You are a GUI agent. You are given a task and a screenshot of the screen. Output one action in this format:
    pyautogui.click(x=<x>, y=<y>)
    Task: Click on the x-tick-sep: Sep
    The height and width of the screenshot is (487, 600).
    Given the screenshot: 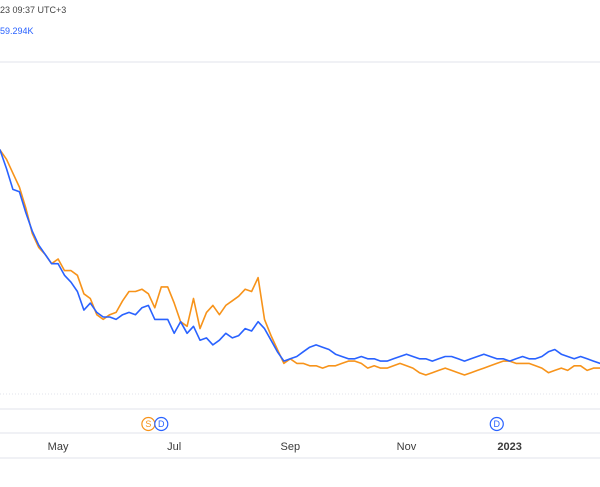 What is the action you would take?
    pyautogui.click(x=291, y=447)
    